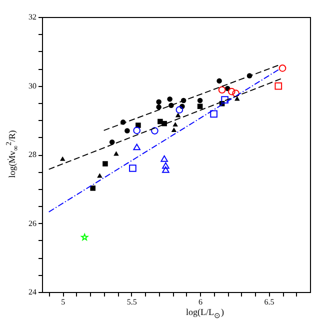 This screenshot has height=327, width=327. I want to click on x-tick-label: 6.5, so click(269, 302).